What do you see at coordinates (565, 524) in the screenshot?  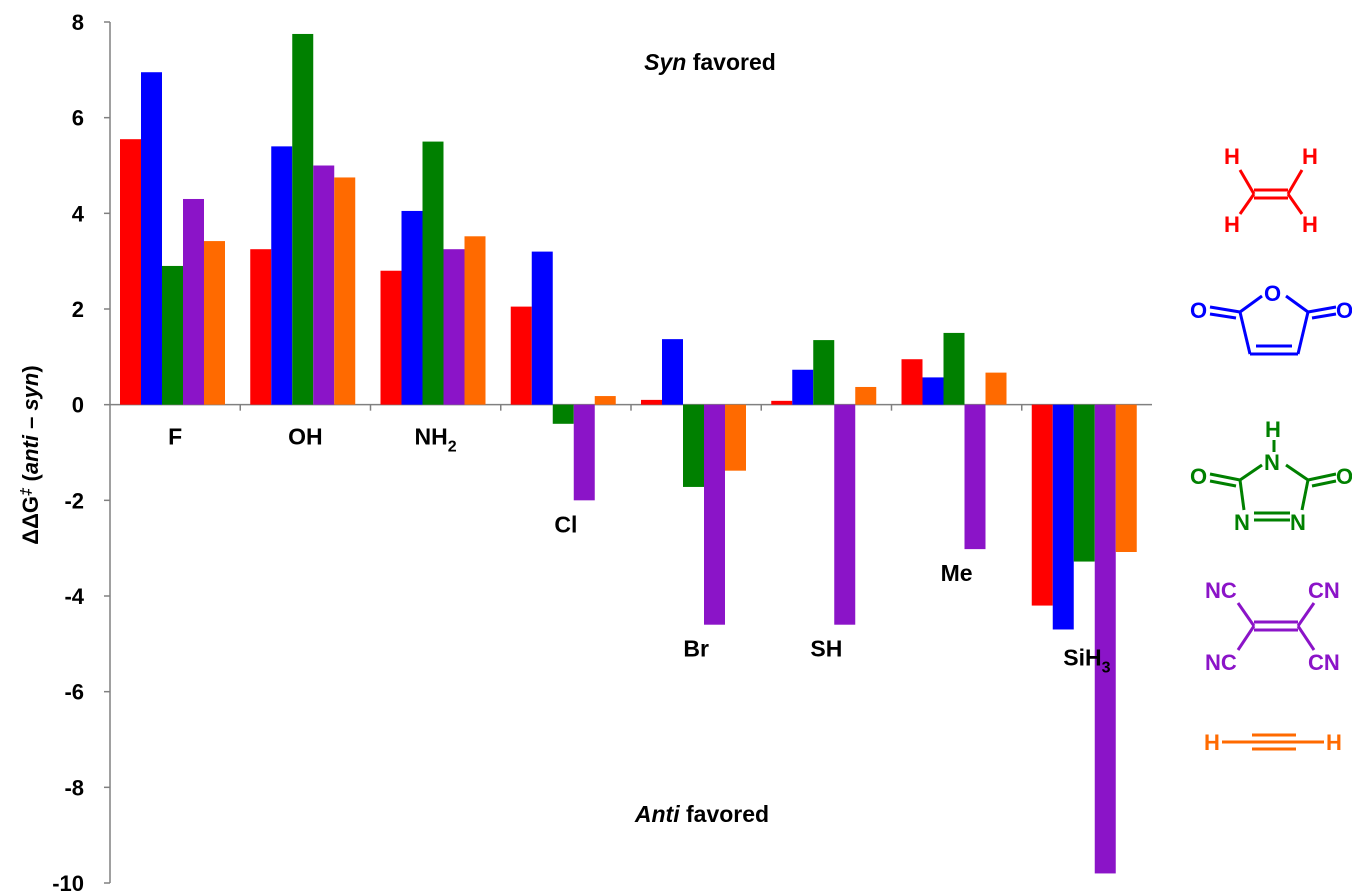 I see `x-tick-label: Cl` at bounding box center [565, 524].